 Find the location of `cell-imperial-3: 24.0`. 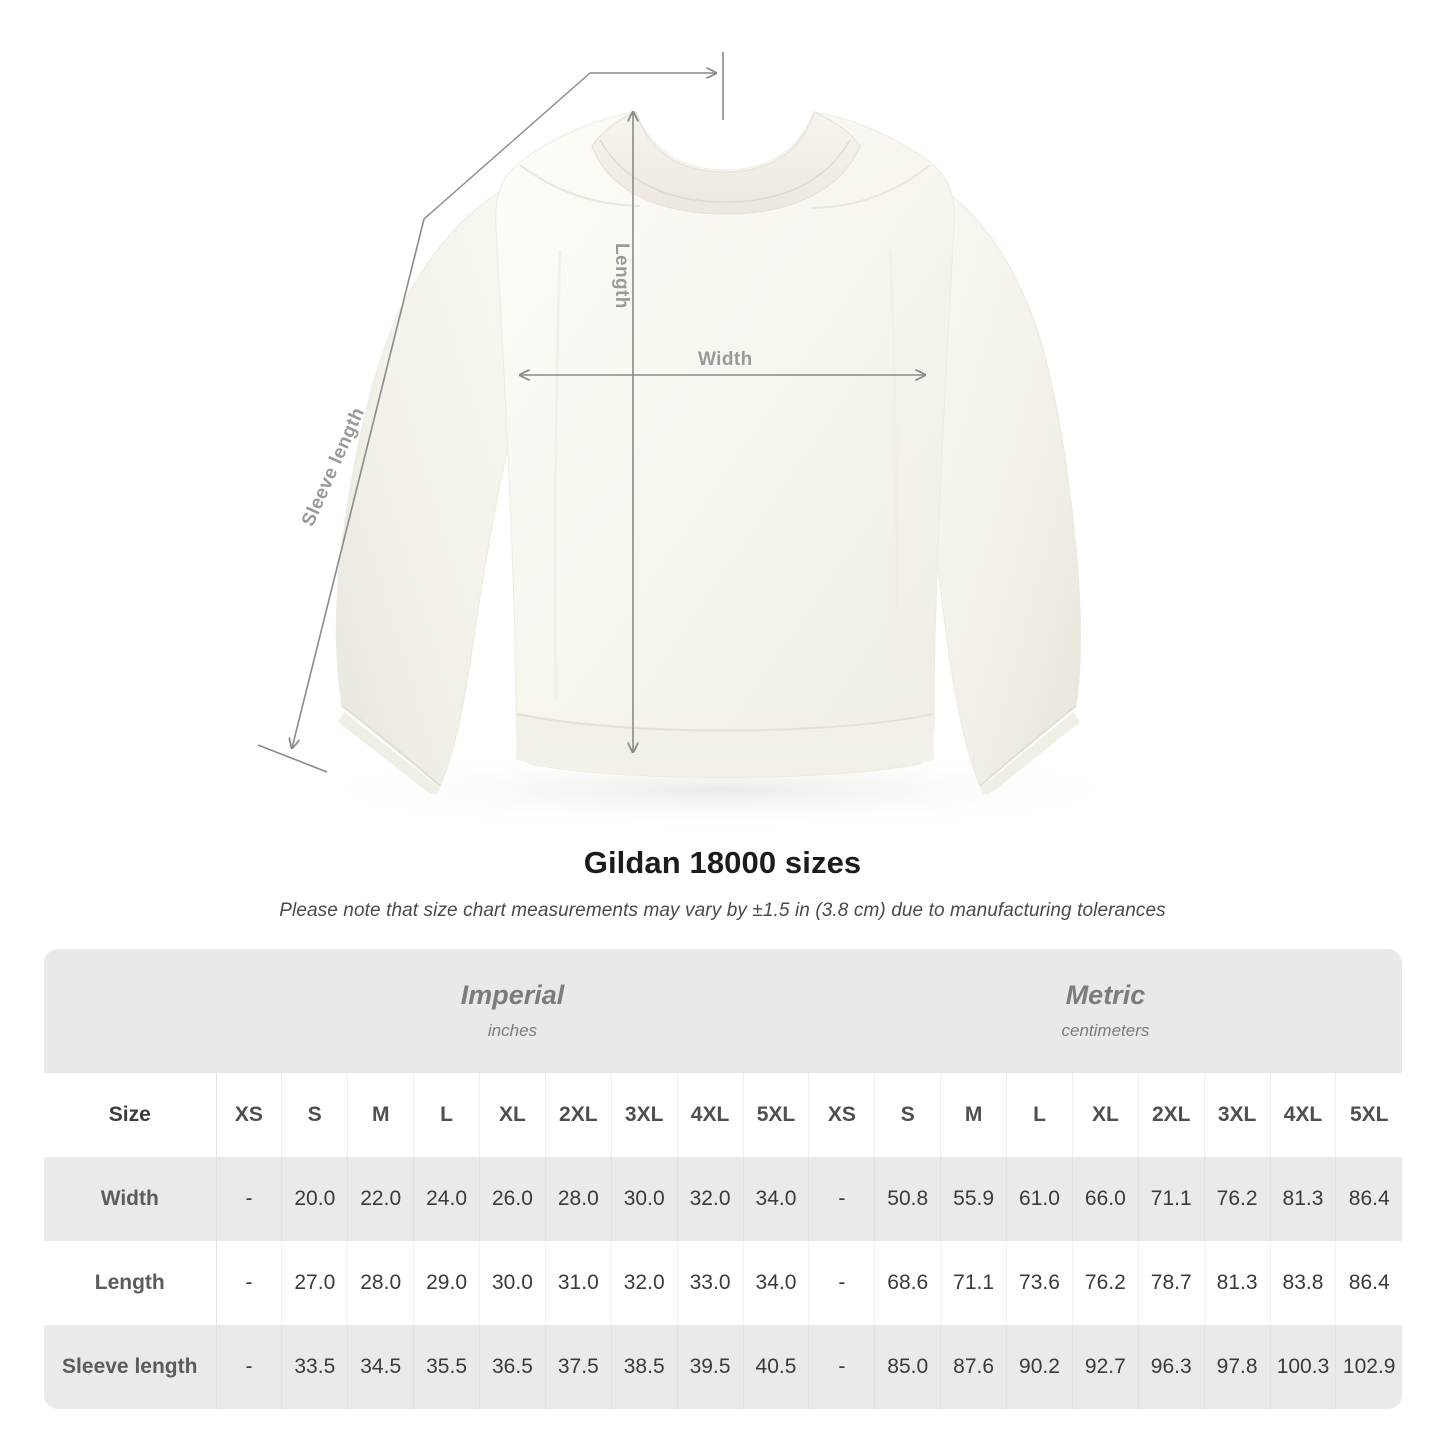

cell-imperial-3: 24.0 is located at coordinates (446, 1199).